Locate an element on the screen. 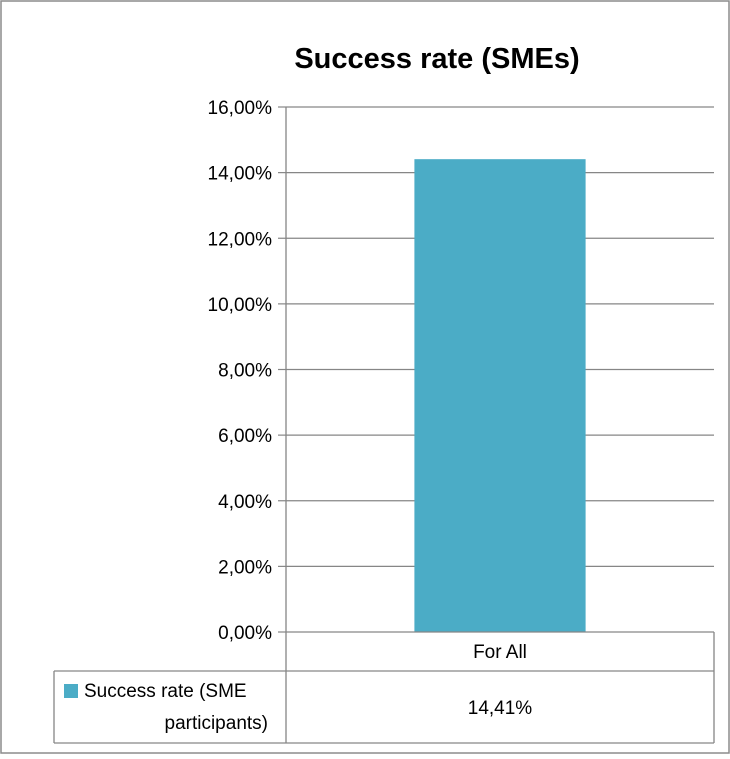 The height and width of the screenshot is (759, 730). legend-label: Success rate (SME is located at coordinates (165, 691).